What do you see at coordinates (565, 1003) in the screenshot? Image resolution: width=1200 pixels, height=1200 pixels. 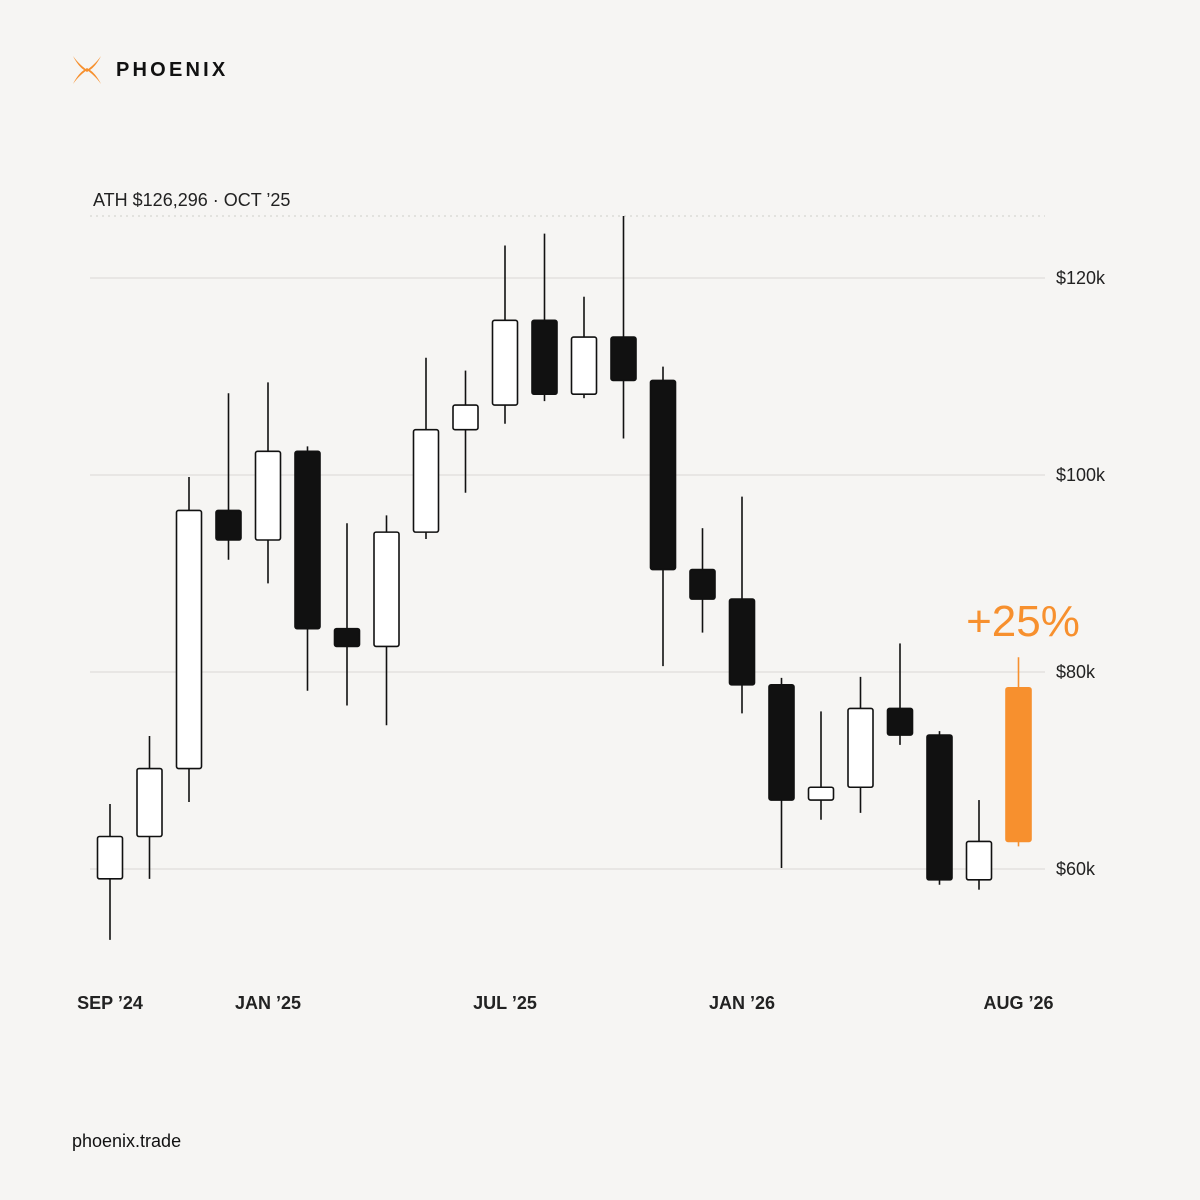 I see `x-axis-labels: SEP ’24 JAN ’25 JUL ’25 JAN ’26 AUG ’26` at bounding box center [565, 1003].